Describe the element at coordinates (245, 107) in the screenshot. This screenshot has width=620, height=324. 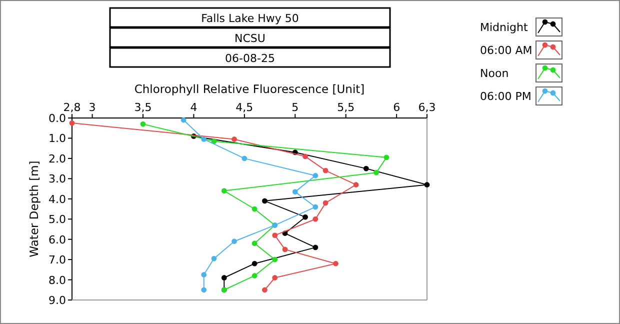
I see `x-tick-label: 4,5` at that location.